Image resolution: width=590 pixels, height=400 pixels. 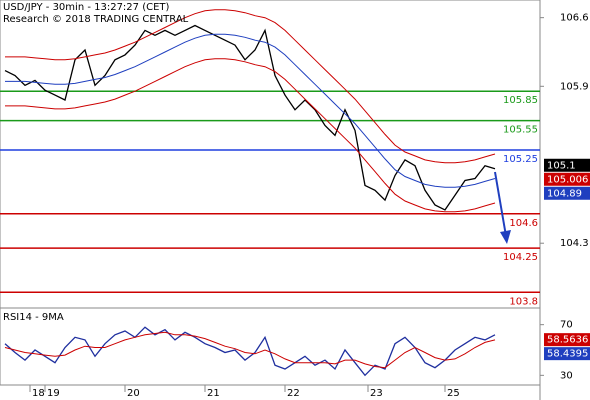 I want to click on forecast-arrowhead, so click(x=505, y=237).